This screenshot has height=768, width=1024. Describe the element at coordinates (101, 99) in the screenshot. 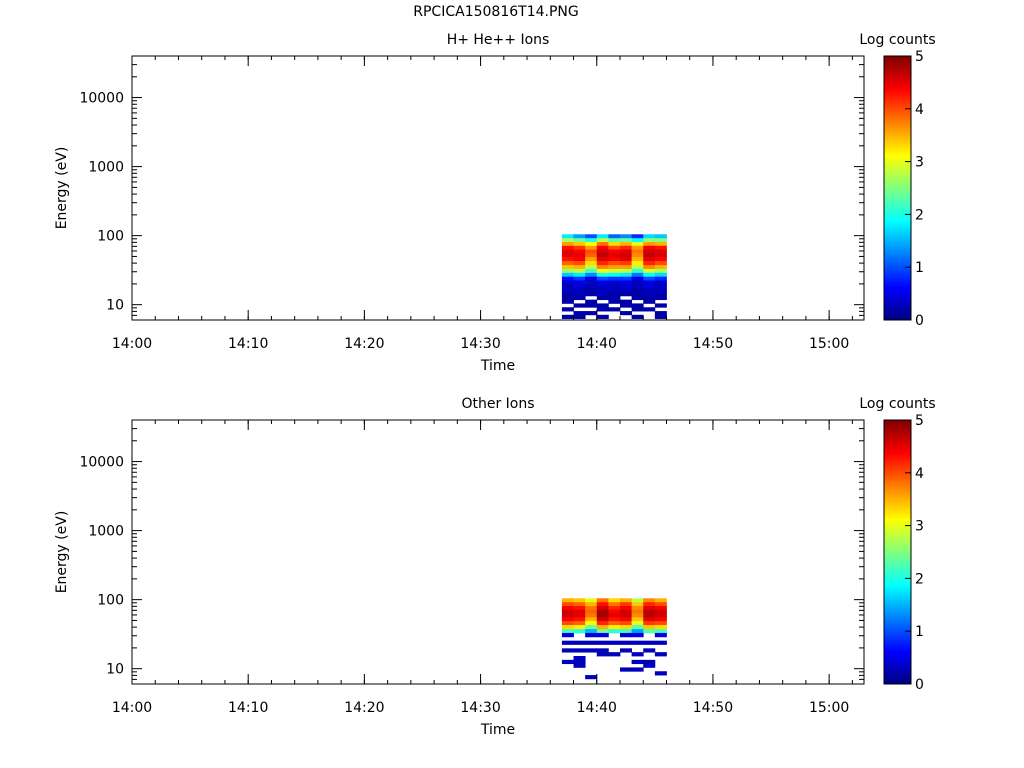

I see `y-tick-label: 10000` at that location.